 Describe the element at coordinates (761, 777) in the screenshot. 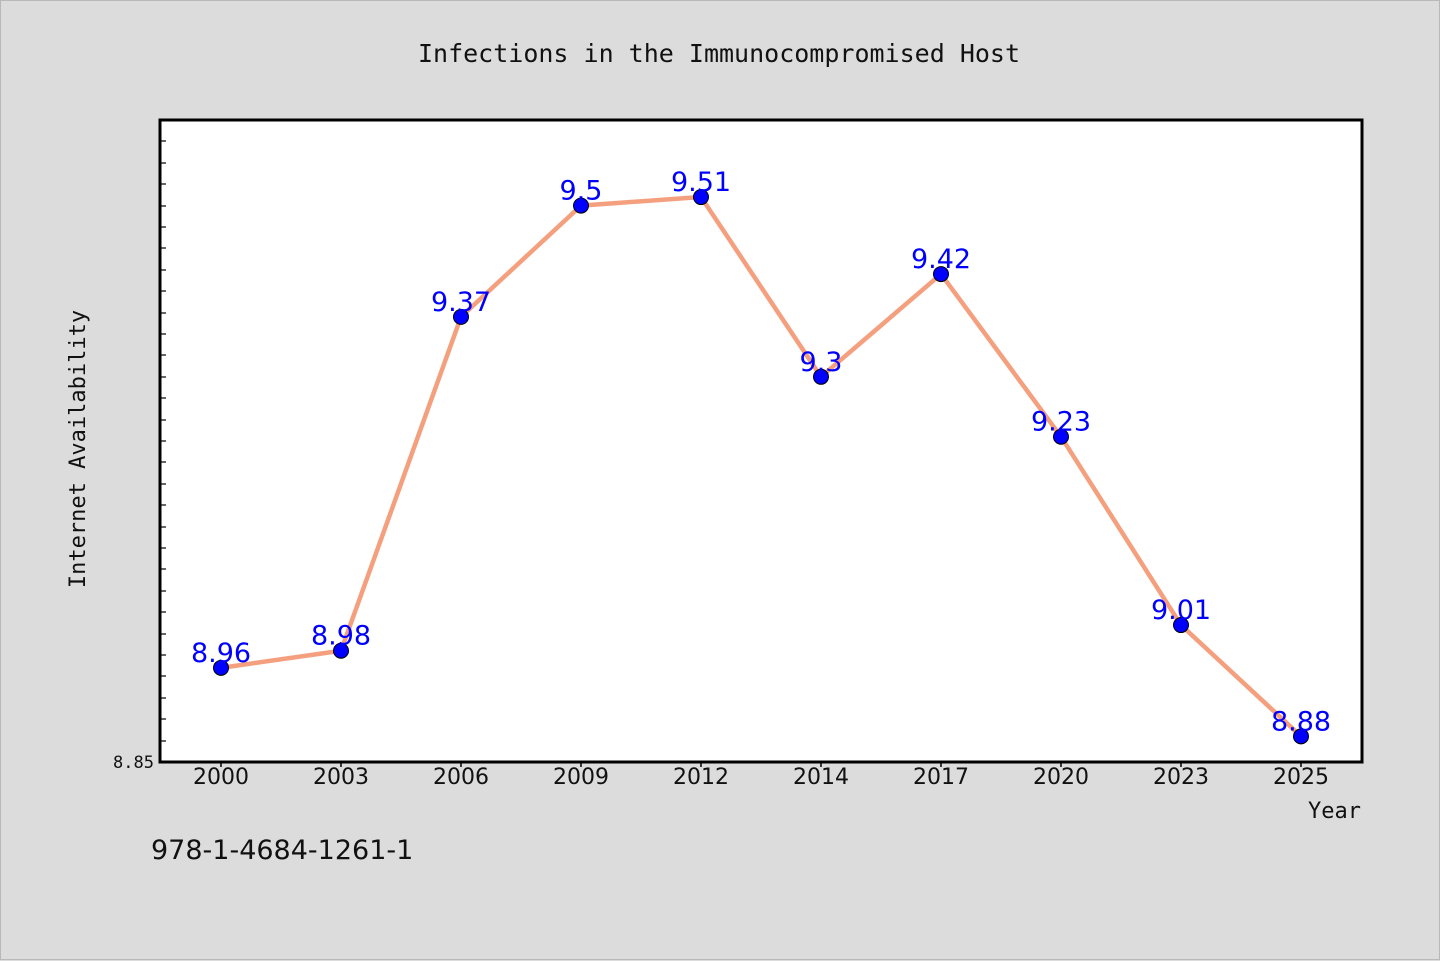

I see `x-axis-tick-labels: 2000 2003 2006 2009 2012 2014 2017 2020 2023 2025` at that location.